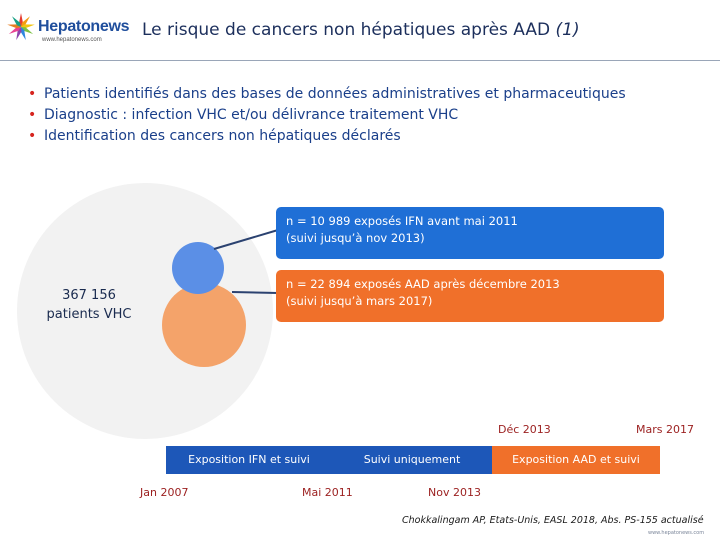 The height and width of the screenshot is (540, 720). I want to click on hepatonews-logo: Hepatonews www.hepatonews.com, so click(68, 28).